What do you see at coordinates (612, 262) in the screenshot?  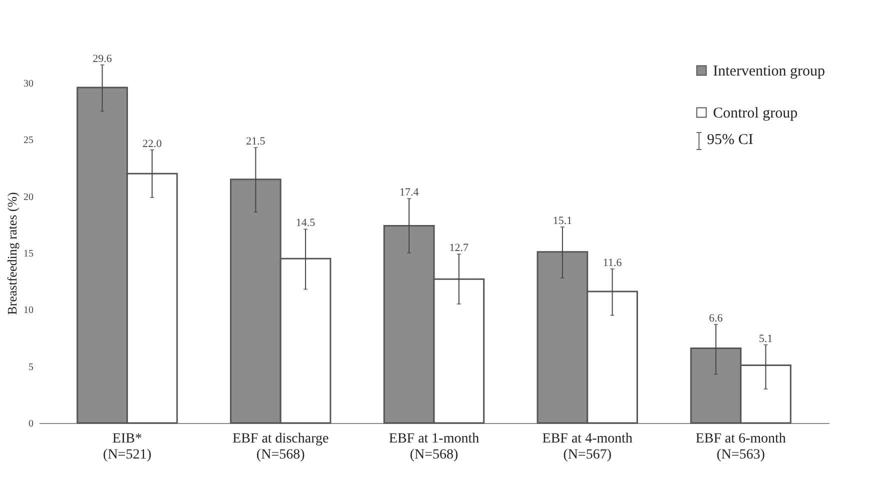 I see `data-label: 11.6` at bounding box center [612, 262].